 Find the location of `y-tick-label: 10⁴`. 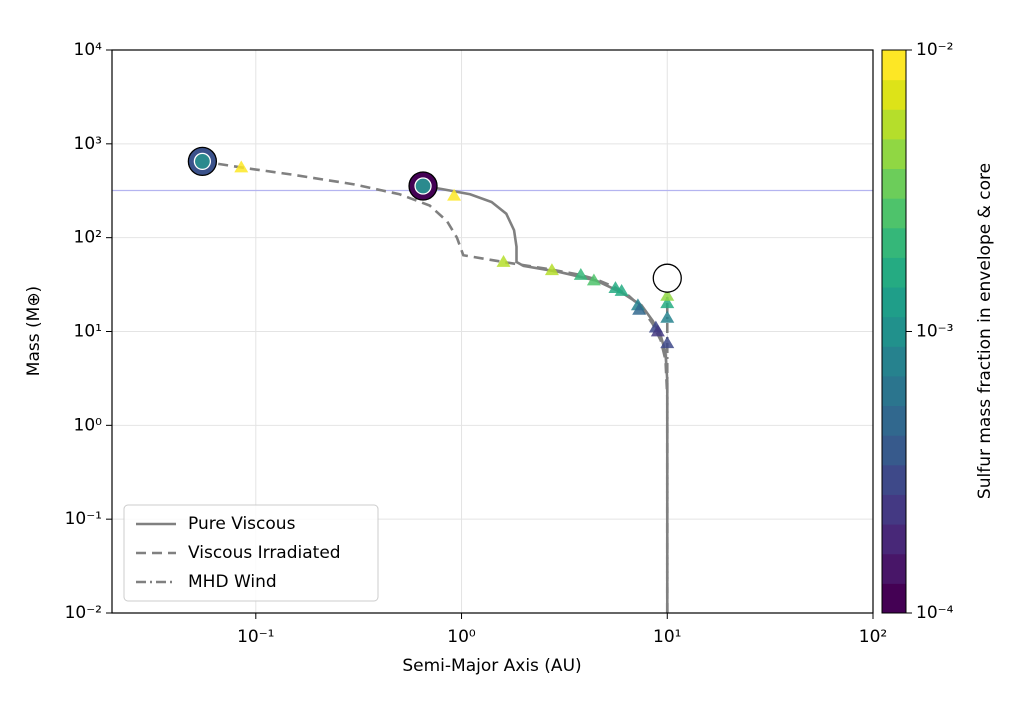

y-tick-label: 10⁴ is located at coordinates (88, 50).